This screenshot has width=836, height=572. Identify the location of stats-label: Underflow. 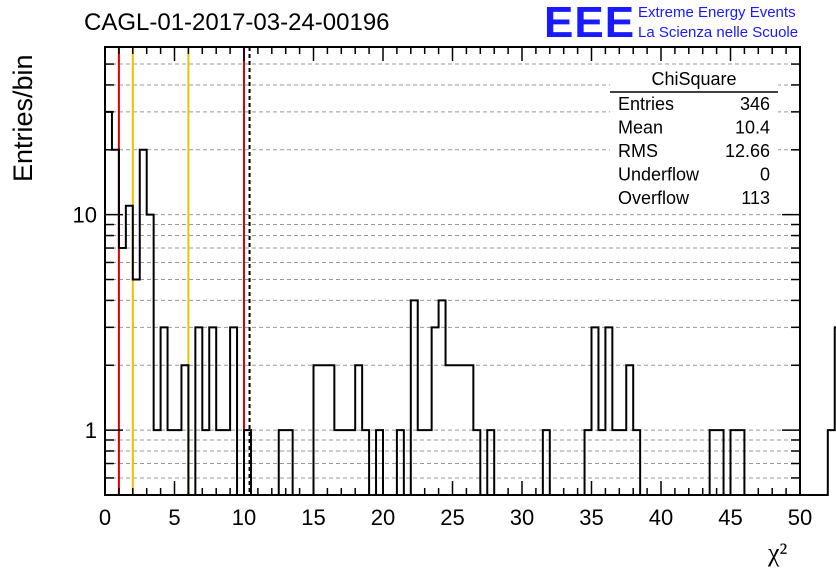
(659, 175).